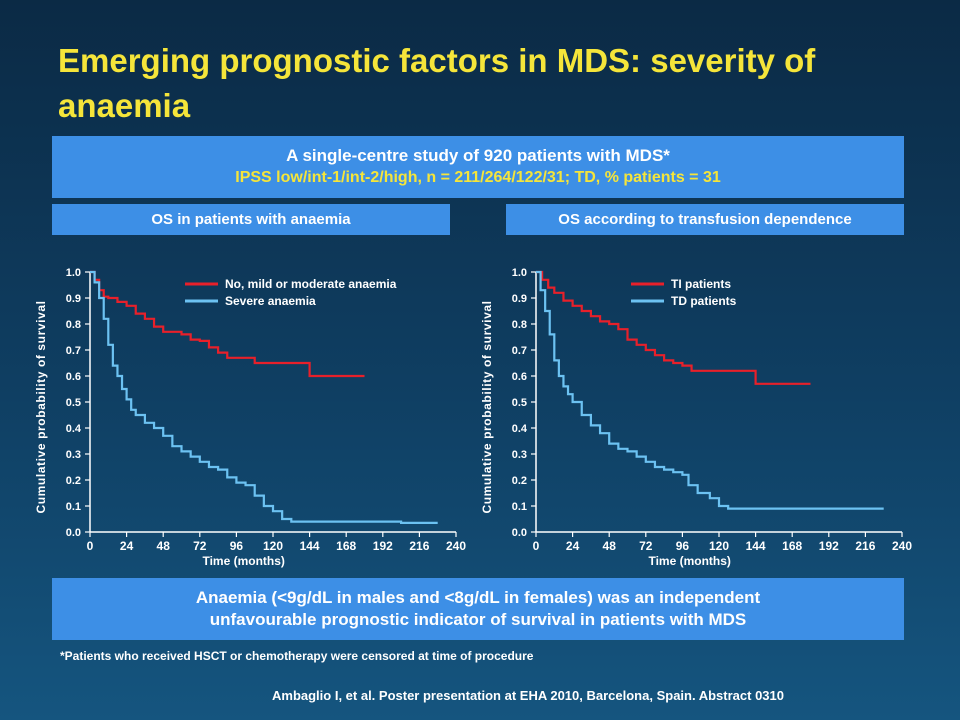  I want to click on legend-label-0: TI patients, so click(701, 284).